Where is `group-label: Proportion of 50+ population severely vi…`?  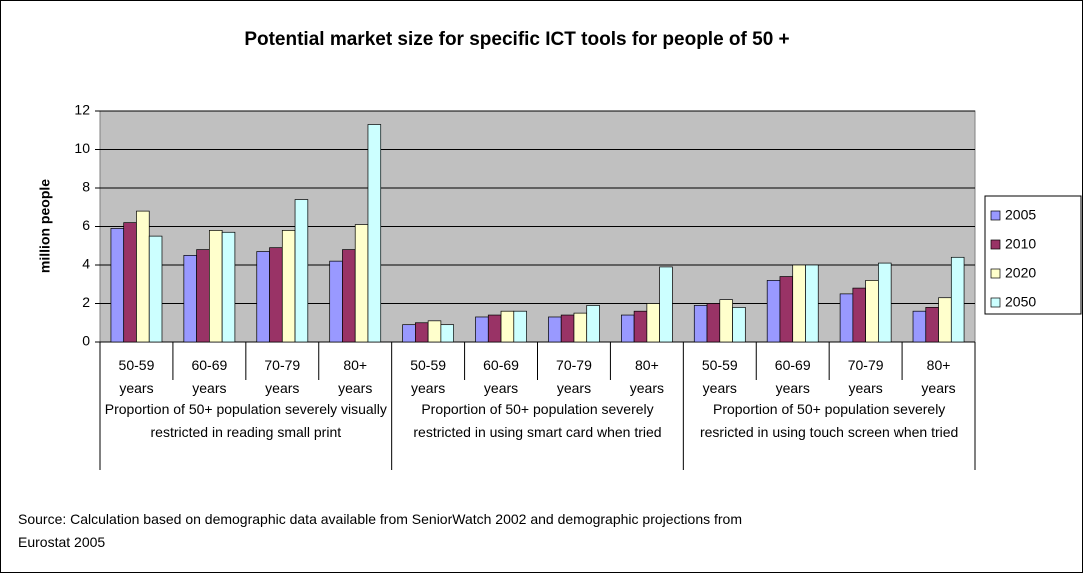
group-label: Proportion of 50+ population severely vi… is located at coordinates (245, 420).